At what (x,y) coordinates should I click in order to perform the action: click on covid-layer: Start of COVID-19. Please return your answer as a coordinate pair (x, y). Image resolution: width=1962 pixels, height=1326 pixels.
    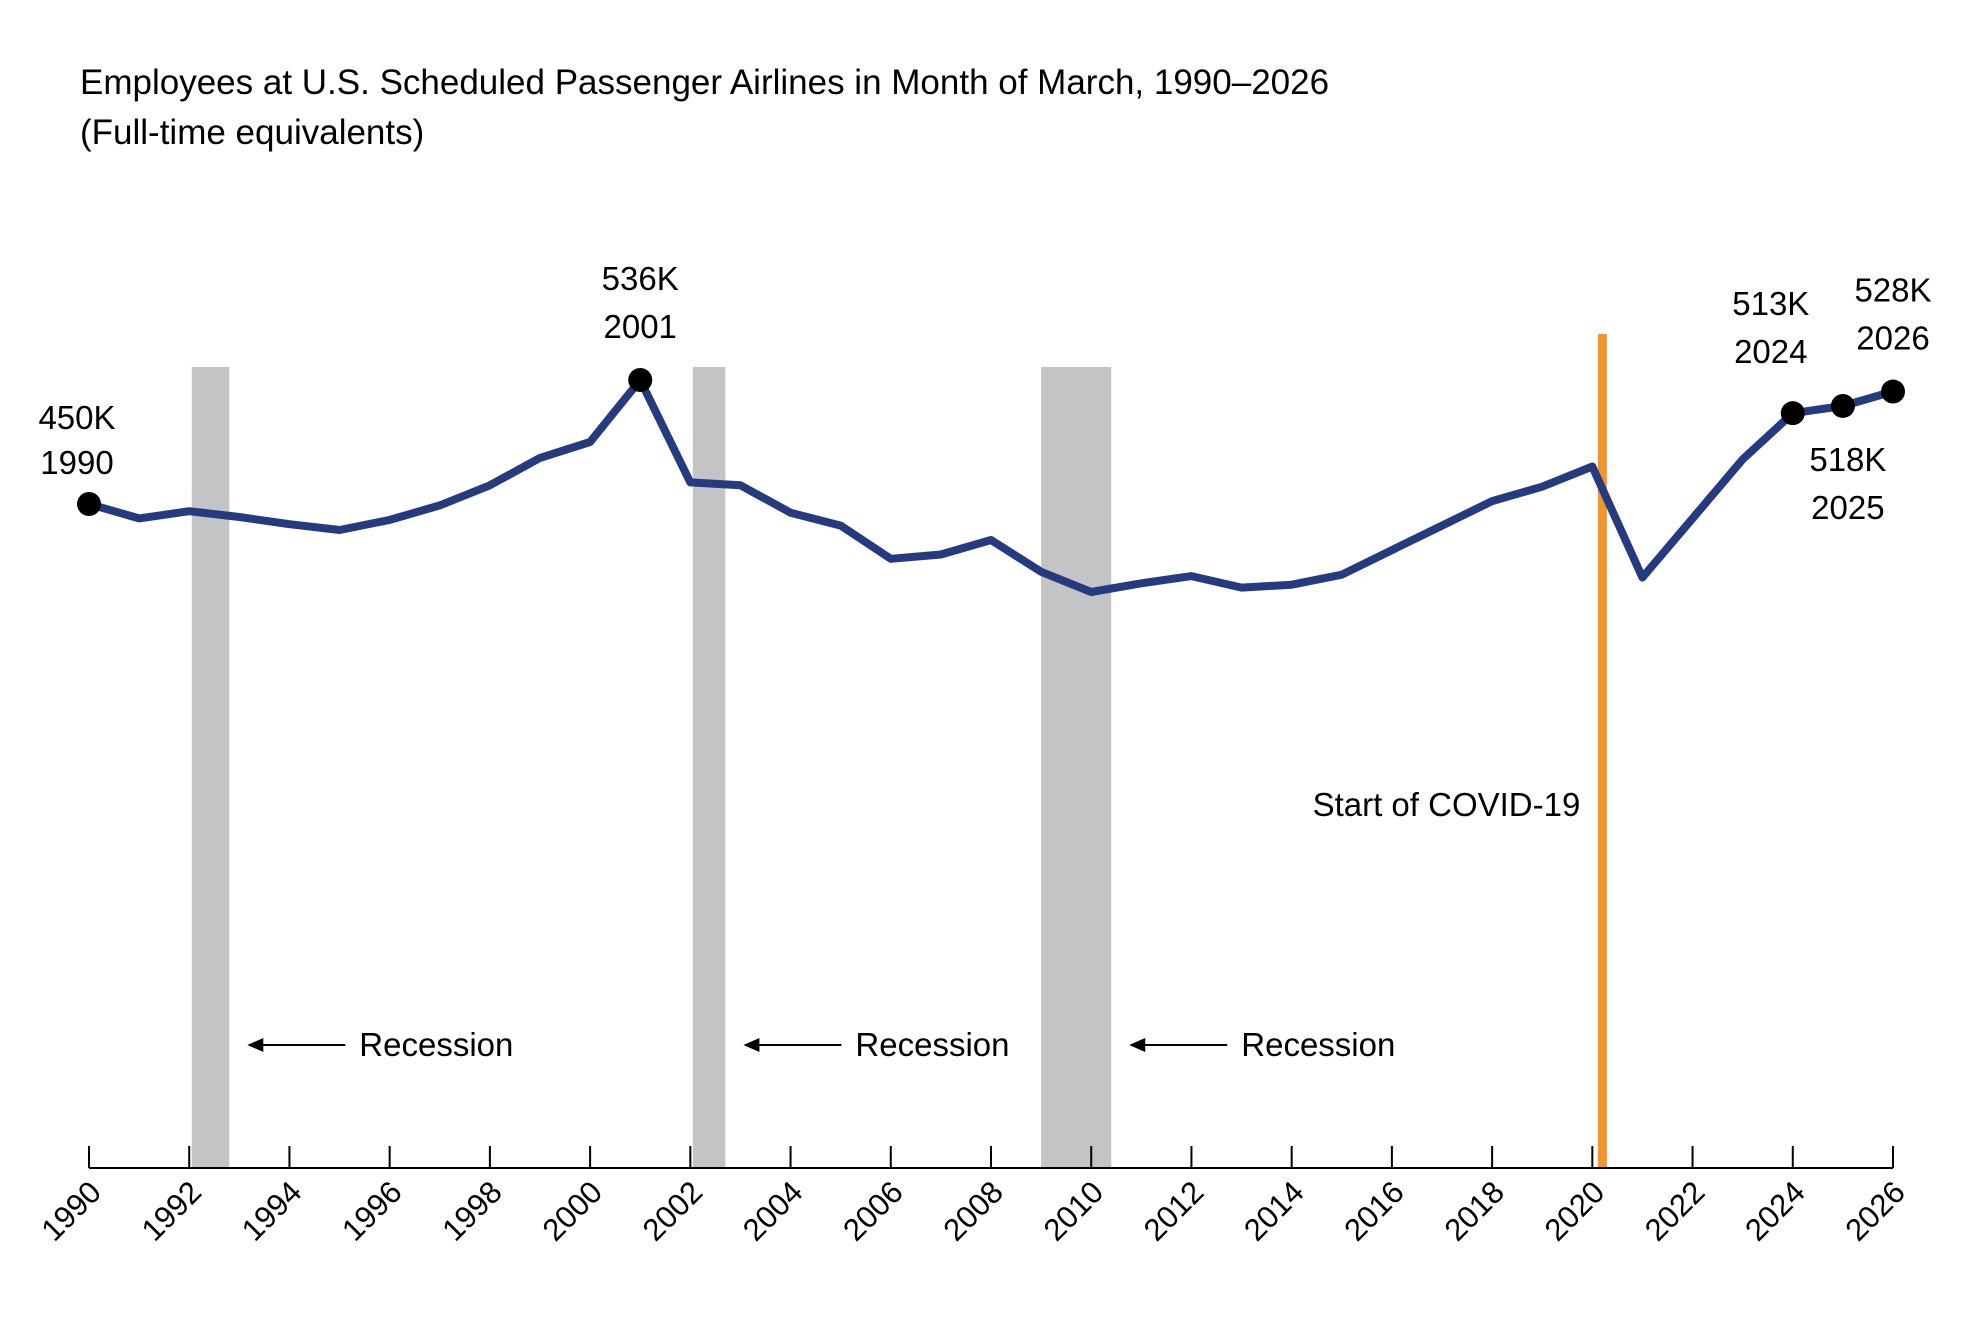
    Looking at the image, I should click on (1460, 751).